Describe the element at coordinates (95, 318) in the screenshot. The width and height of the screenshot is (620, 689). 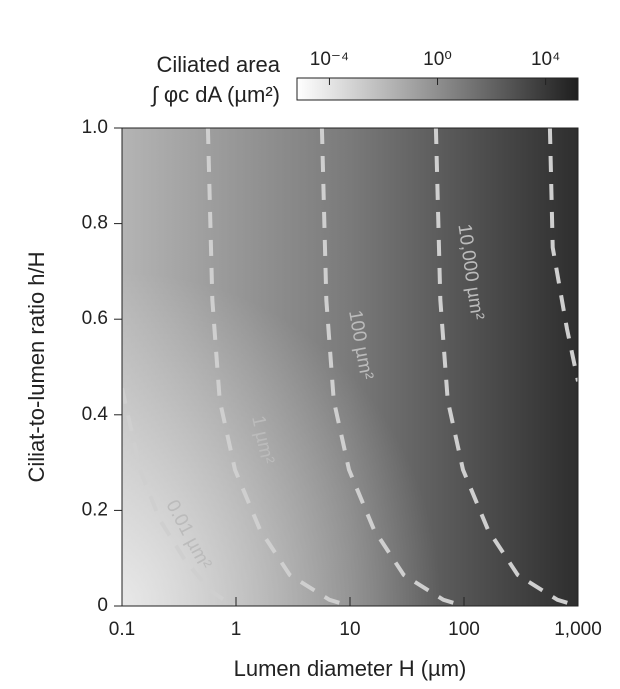
I see `y-tick-label: 0.6` at that location.